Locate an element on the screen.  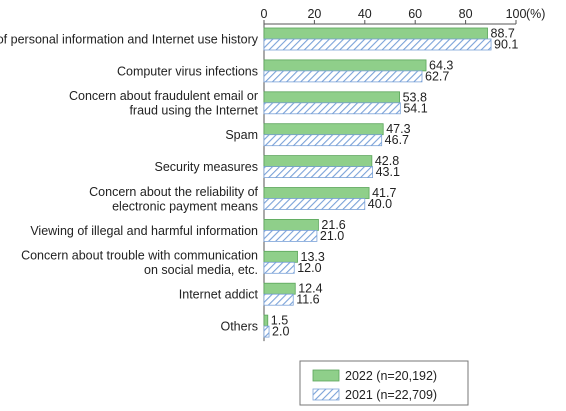
data-label: 47.3 is located at coordinates (398, 129).